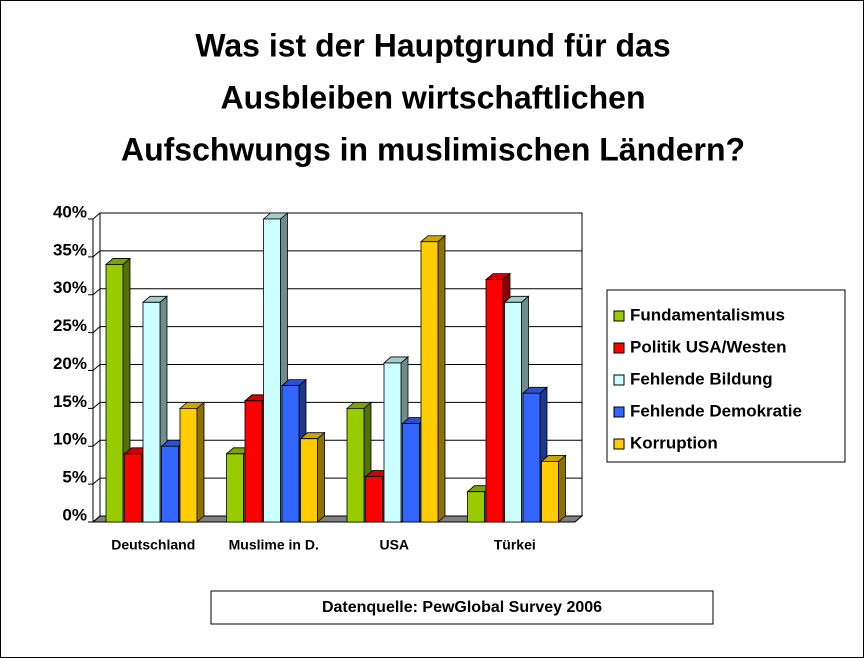 The width and height of the screenshot is (865, 658). I want to click on x-tick-label: USA, so click(394, 545).